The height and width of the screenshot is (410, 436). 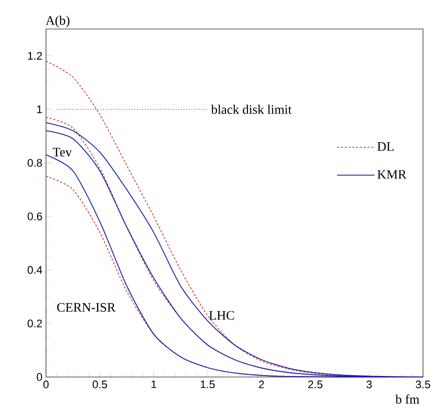 I want to click on y-tick-label: 0.6, so click(x=35, y=216).